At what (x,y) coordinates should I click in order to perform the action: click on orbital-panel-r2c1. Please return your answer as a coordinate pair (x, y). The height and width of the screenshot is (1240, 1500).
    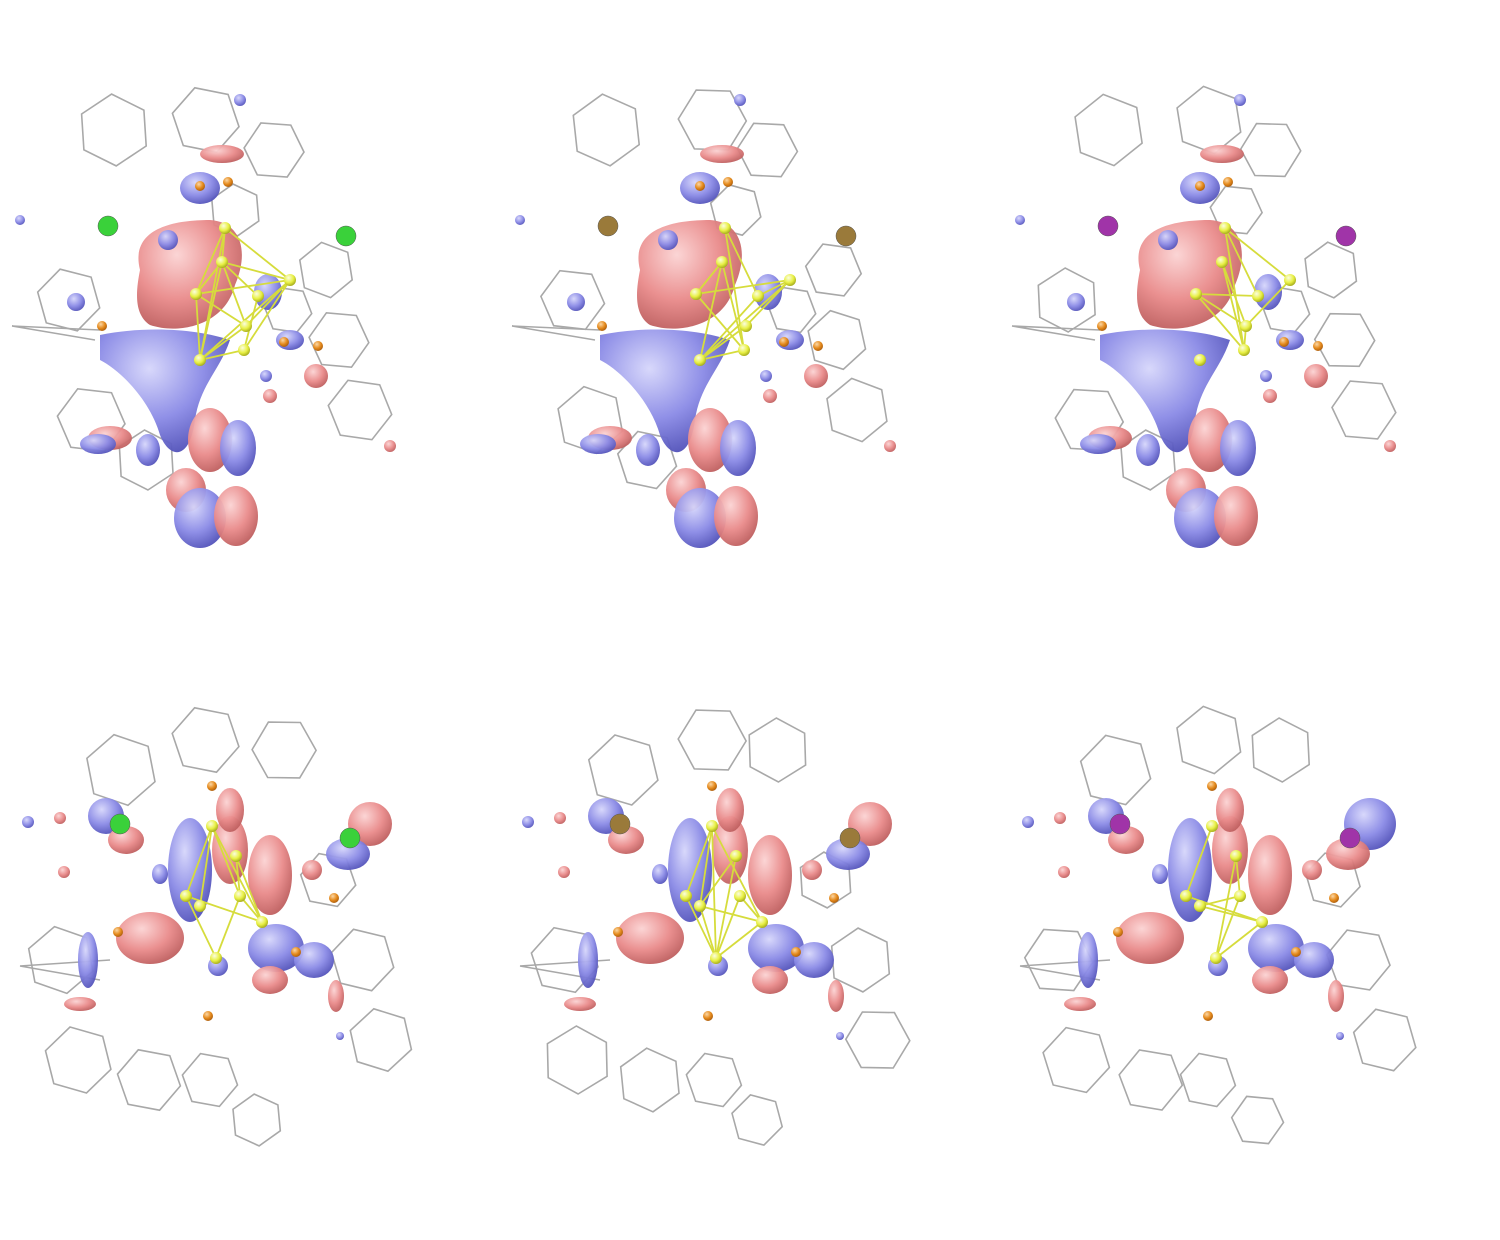
    Looking at the image, I should click on (250, 930).